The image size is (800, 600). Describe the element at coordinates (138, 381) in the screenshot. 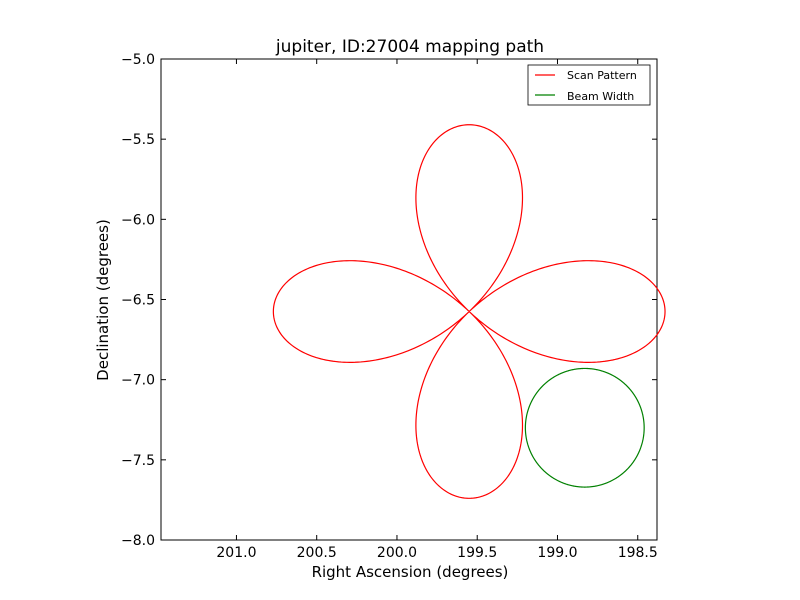

I see `y-tick-label: −7.0` at that location.